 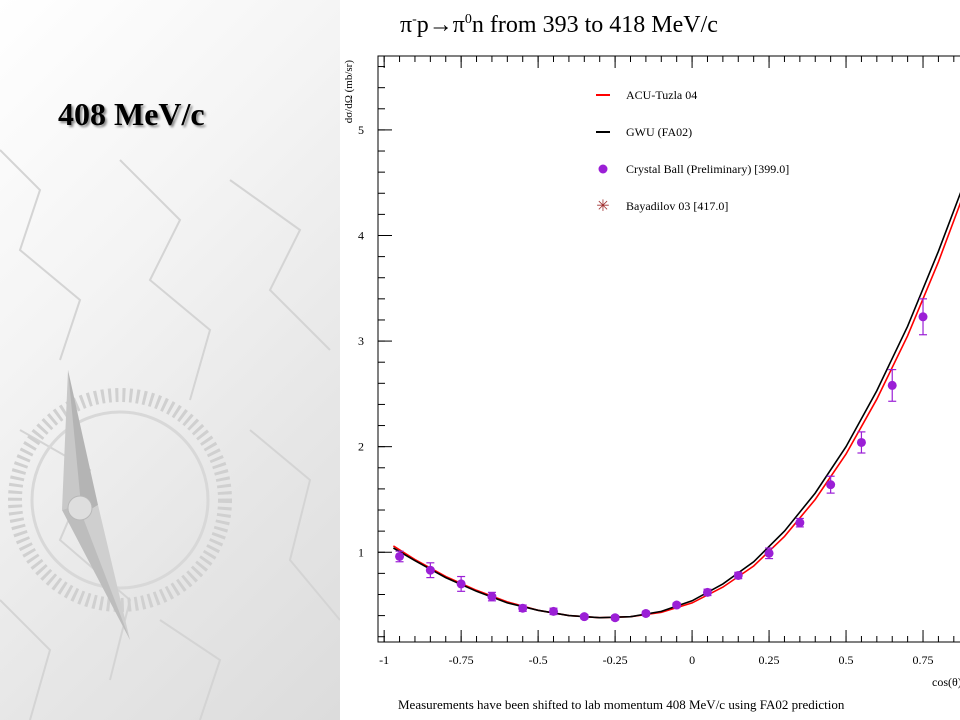 What do you see at coordinates (603, 169) in the screenshot?
I see `legend-dot-swatch` at bounding box center [603, 169].